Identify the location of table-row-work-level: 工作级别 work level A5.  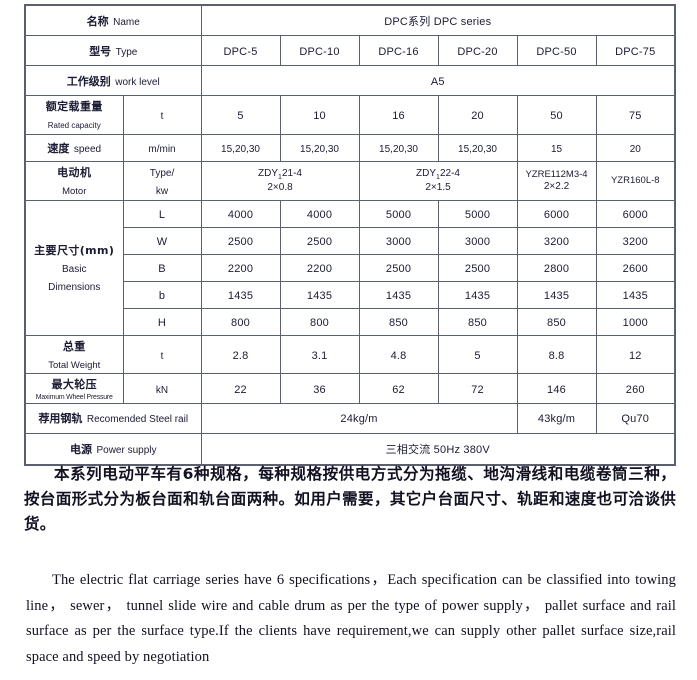
(350, 80).